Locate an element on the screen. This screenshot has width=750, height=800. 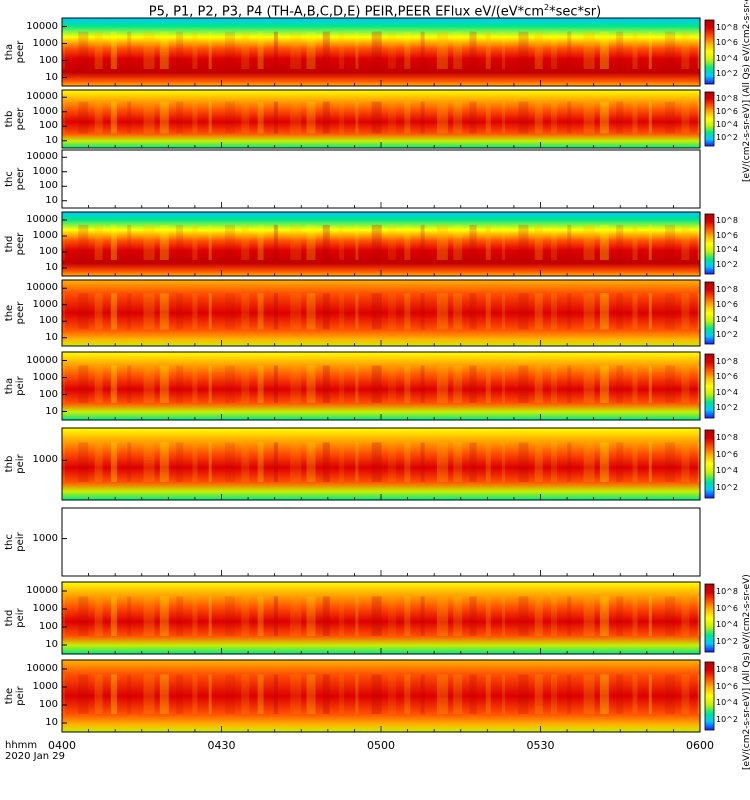
y-axis-label: thd peer is located at coordinates (15, 244).